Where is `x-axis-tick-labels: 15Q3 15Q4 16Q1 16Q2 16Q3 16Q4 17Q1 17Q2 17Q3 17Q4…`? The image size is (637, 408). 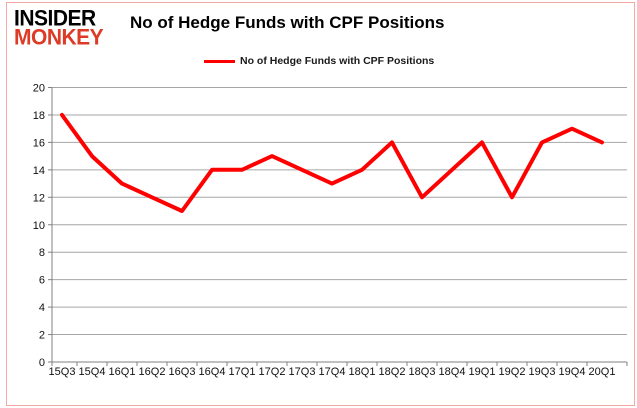
x-axis-tick-labels: 15Q3 15Q4 16Q1 16Q2 16Q3 16Q4 17Q1 17Q2 17Q3 17Q4… is located at coordinates (332, 372).